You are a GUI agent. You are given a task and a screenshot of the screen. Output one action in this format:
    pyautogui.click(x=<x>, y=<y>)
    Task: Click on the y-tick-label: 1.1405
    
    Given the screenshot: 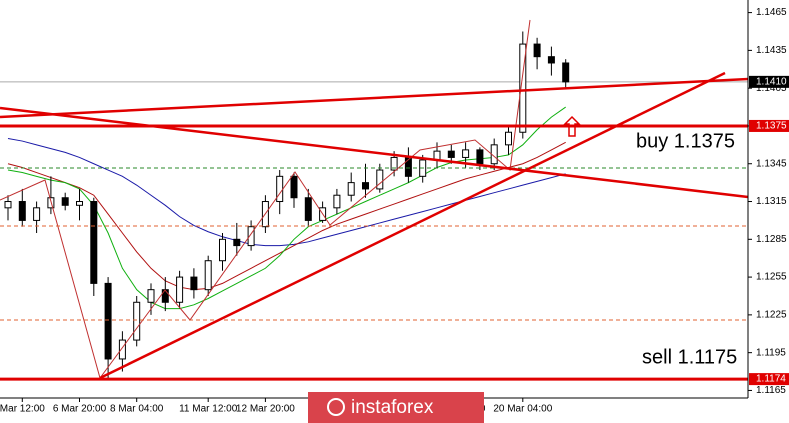 What is the action you would take?
    pyautogui.click(x=771, y=88)
    